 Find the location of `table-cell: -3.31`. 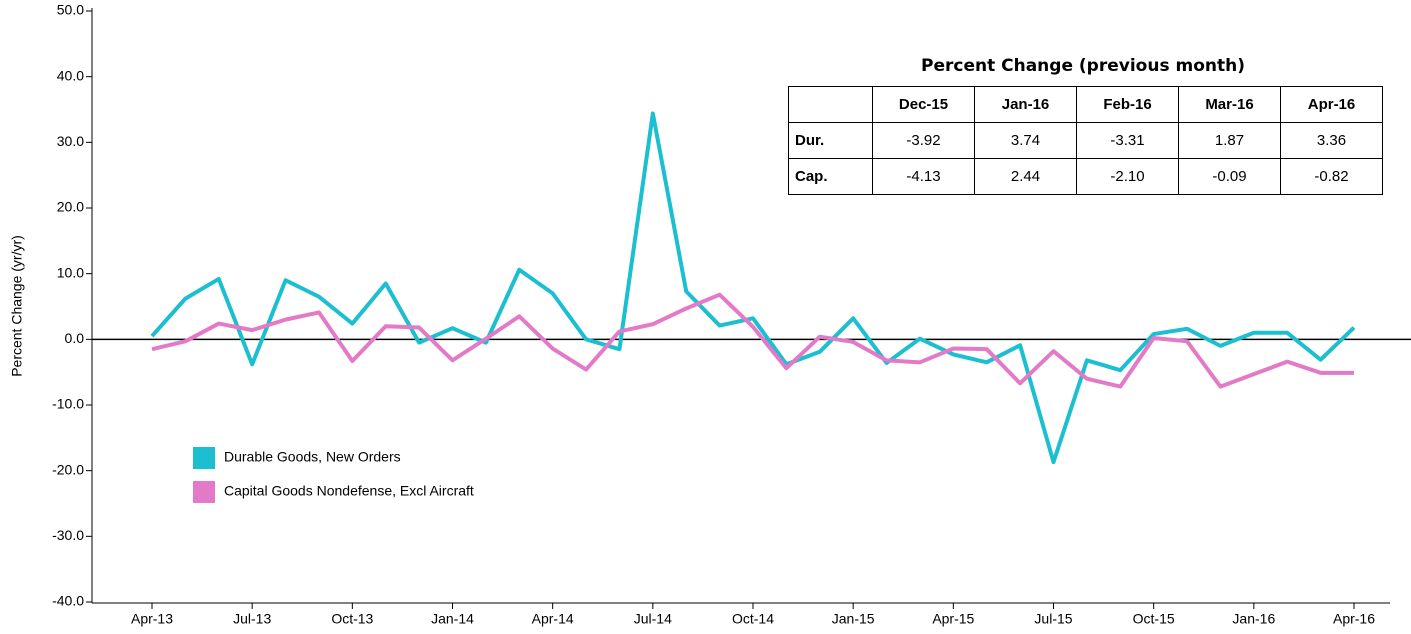

table-cell: -3.31 is located at coordinates (1127, 140).